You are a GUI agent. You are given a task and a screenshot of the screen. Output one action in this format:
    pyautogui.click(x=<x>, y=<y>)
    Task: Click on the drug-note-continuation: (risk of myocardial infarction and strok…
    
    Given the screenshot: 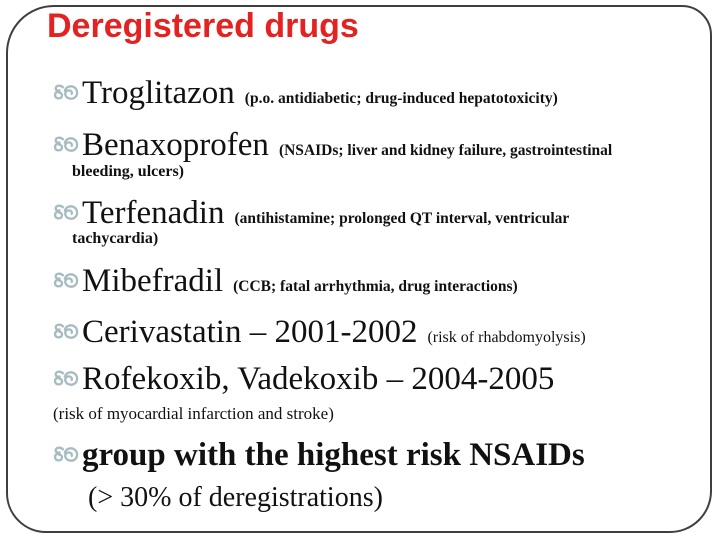 What is the action you would take?
    pyautogui.click(x=193, y=413)
    